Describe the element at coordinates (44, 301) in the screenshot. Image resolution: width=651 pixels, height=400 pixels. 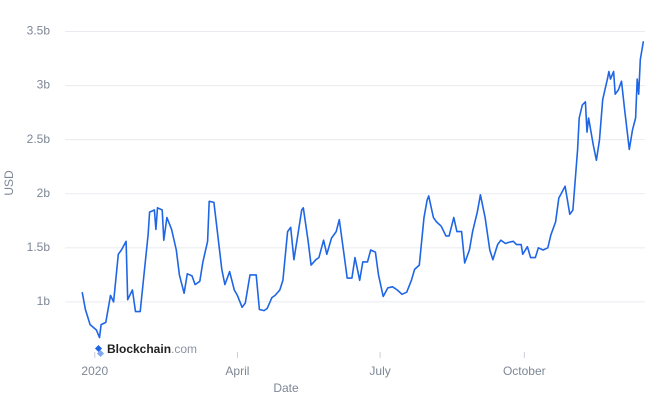
I see `y-tick-label: 1b` at that location.